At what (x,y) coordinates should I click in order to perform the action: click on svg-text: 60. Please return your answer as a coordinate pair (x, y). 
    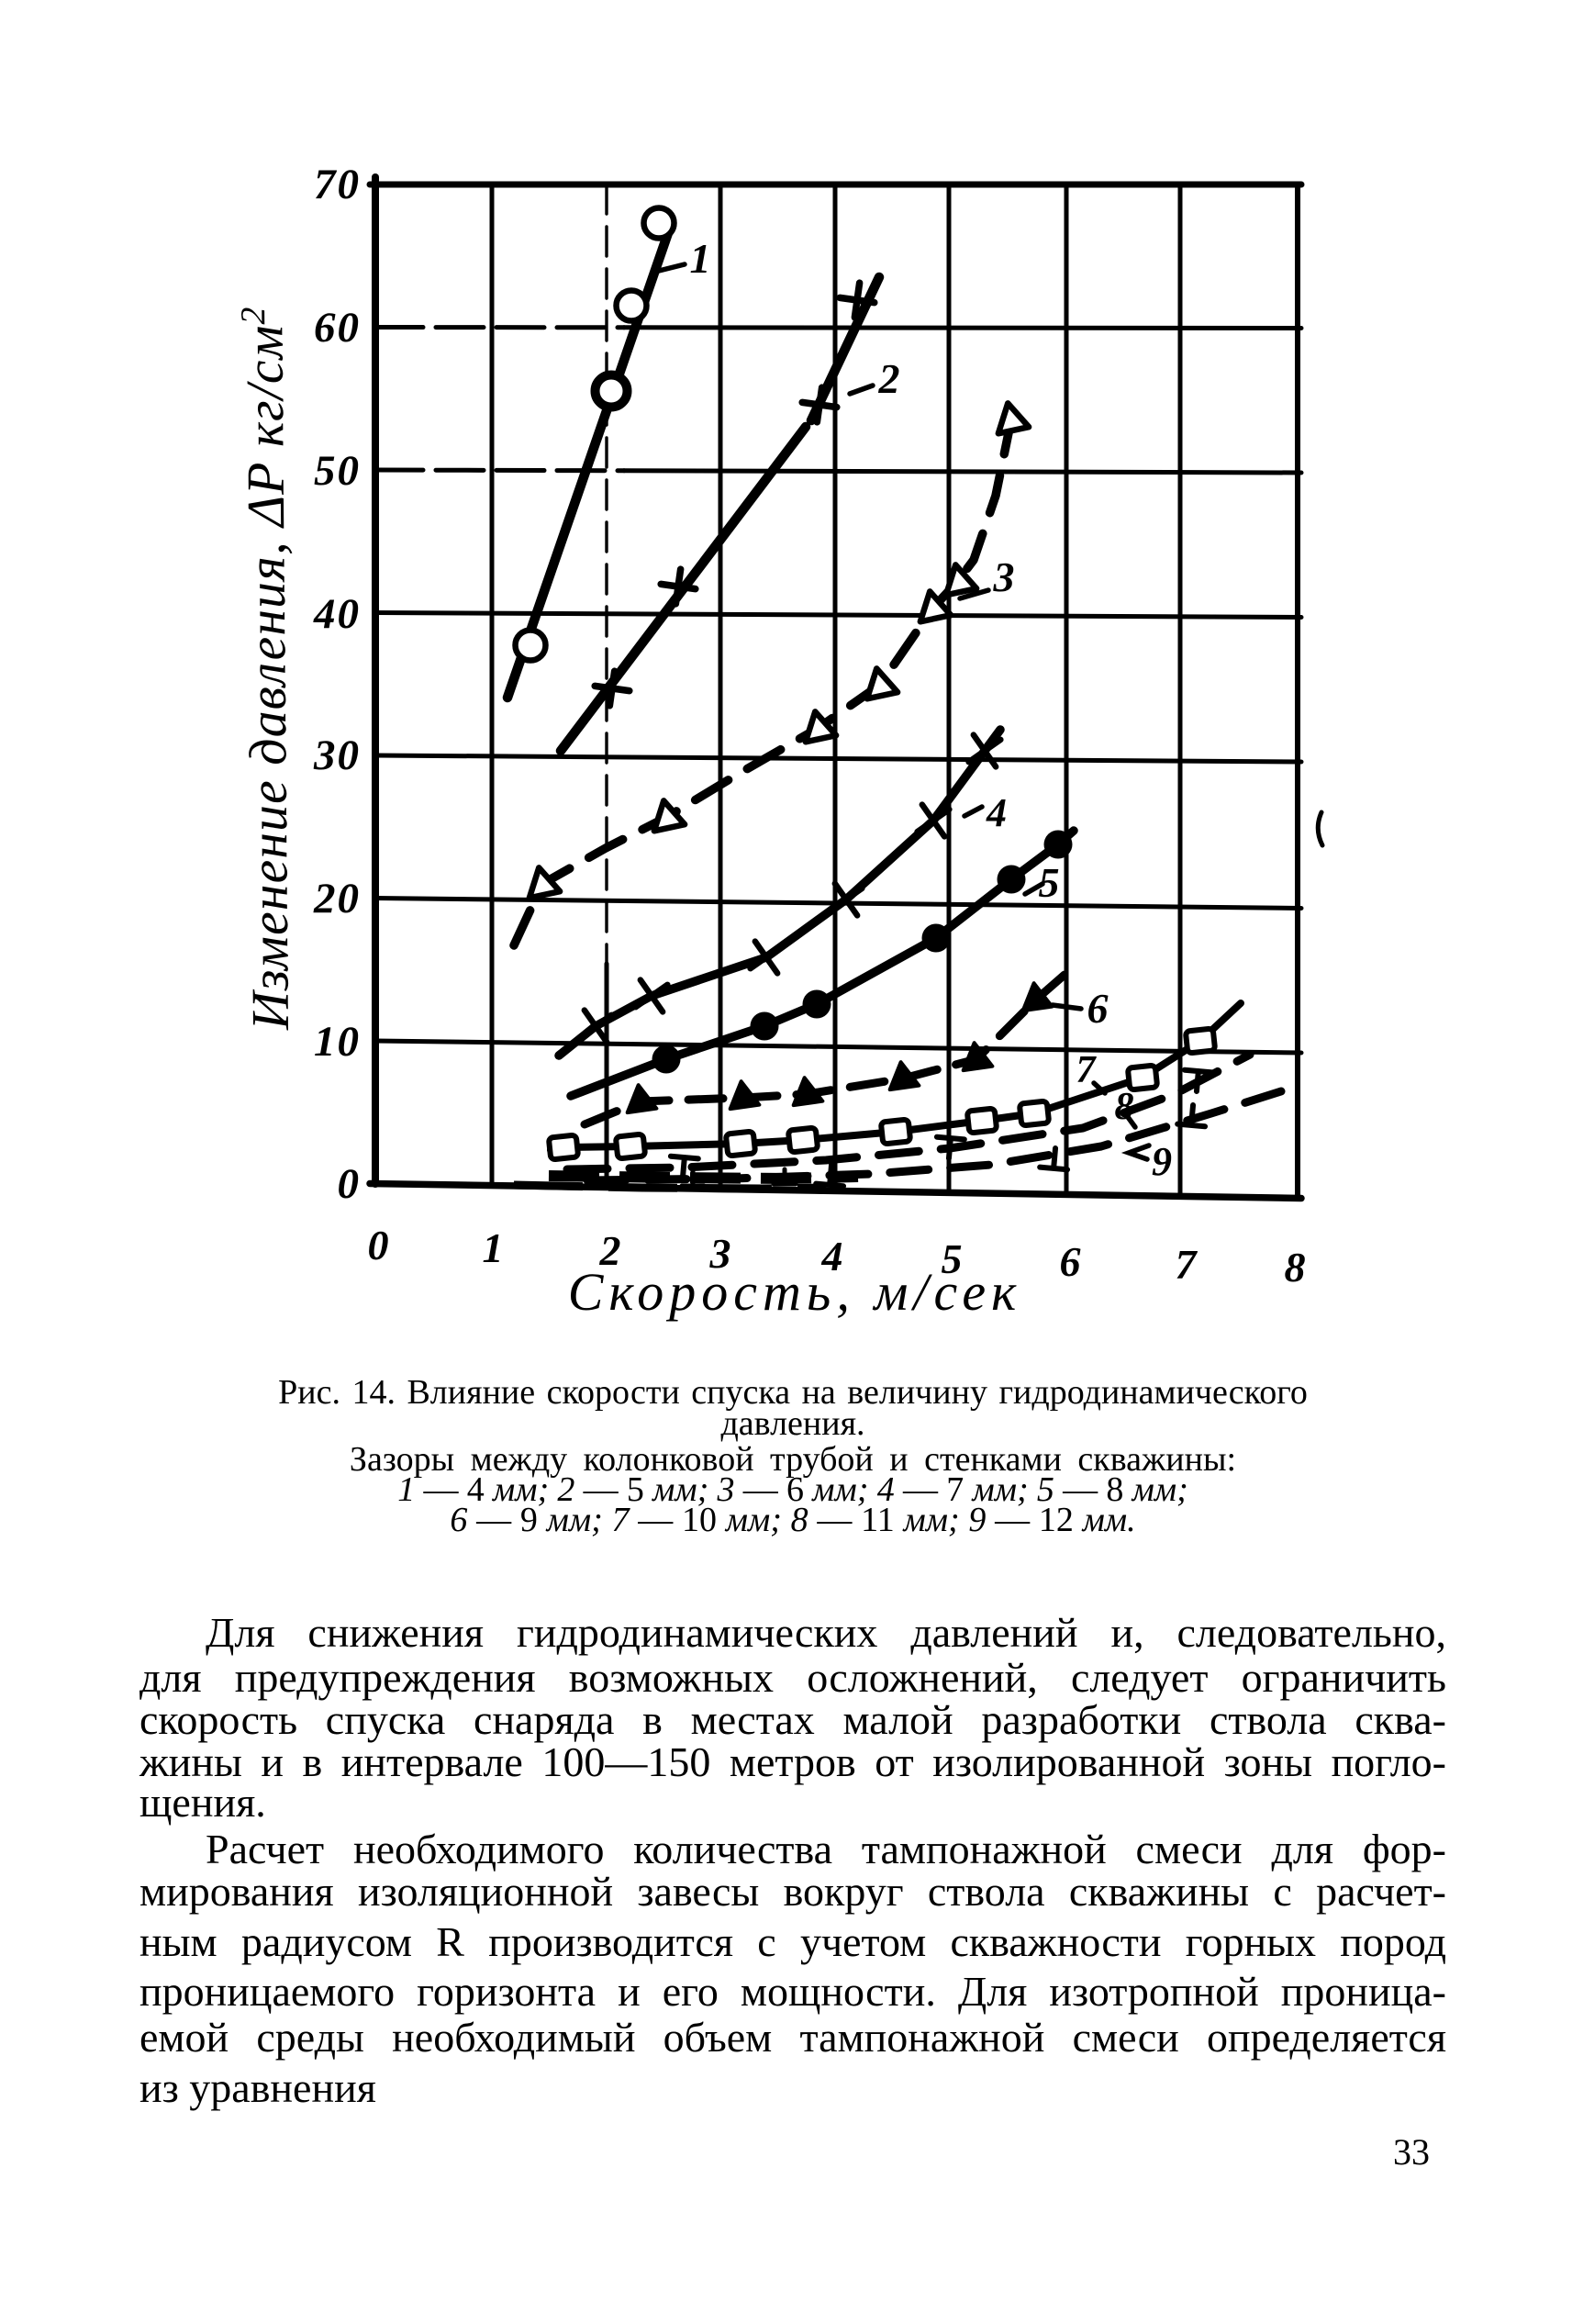
    Looking at the image, I should click on (337, 328).